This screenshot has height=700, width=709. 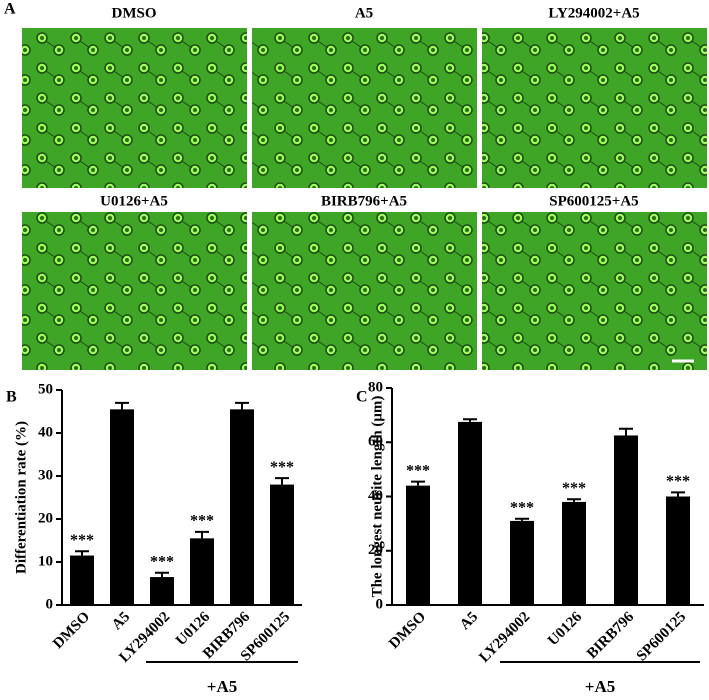 What do you see at coordinates (10, 9) in the screenshot?
I see `panel-label: A` at bounding box center [10, 9].